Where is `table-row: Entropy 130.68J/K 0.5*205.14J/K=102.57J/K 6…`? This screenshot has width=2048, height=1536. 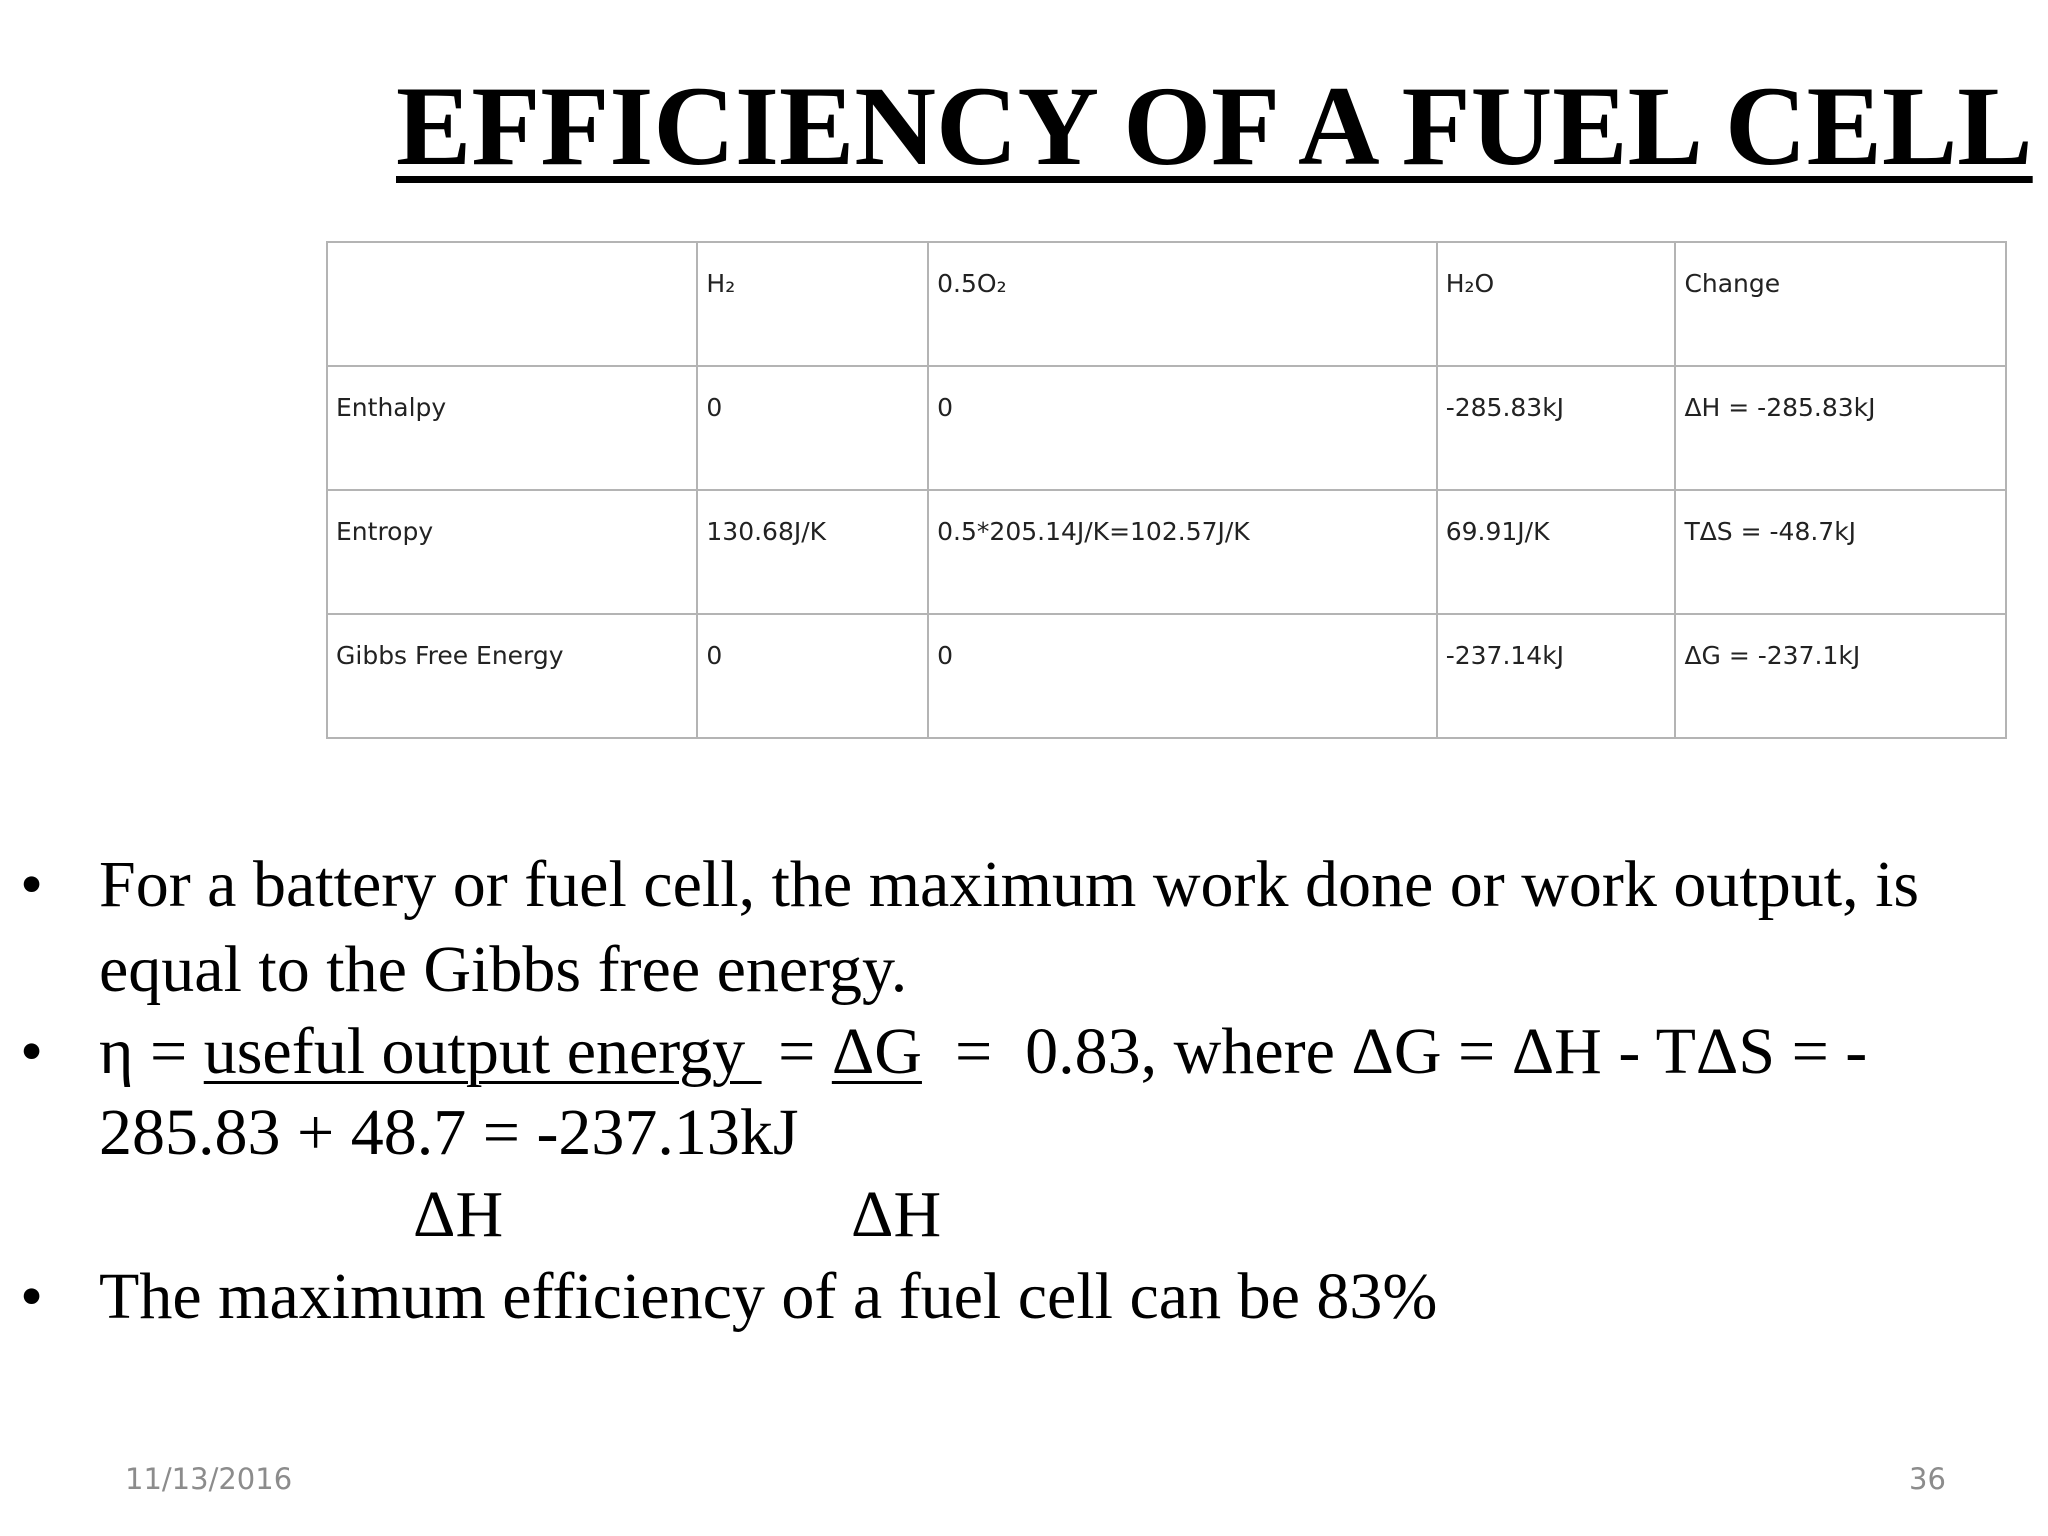 table-row: Entropy 130.68J/K 0.5*205.14J/K=102.57J/K 6… is located at coordinates (1166, 552).